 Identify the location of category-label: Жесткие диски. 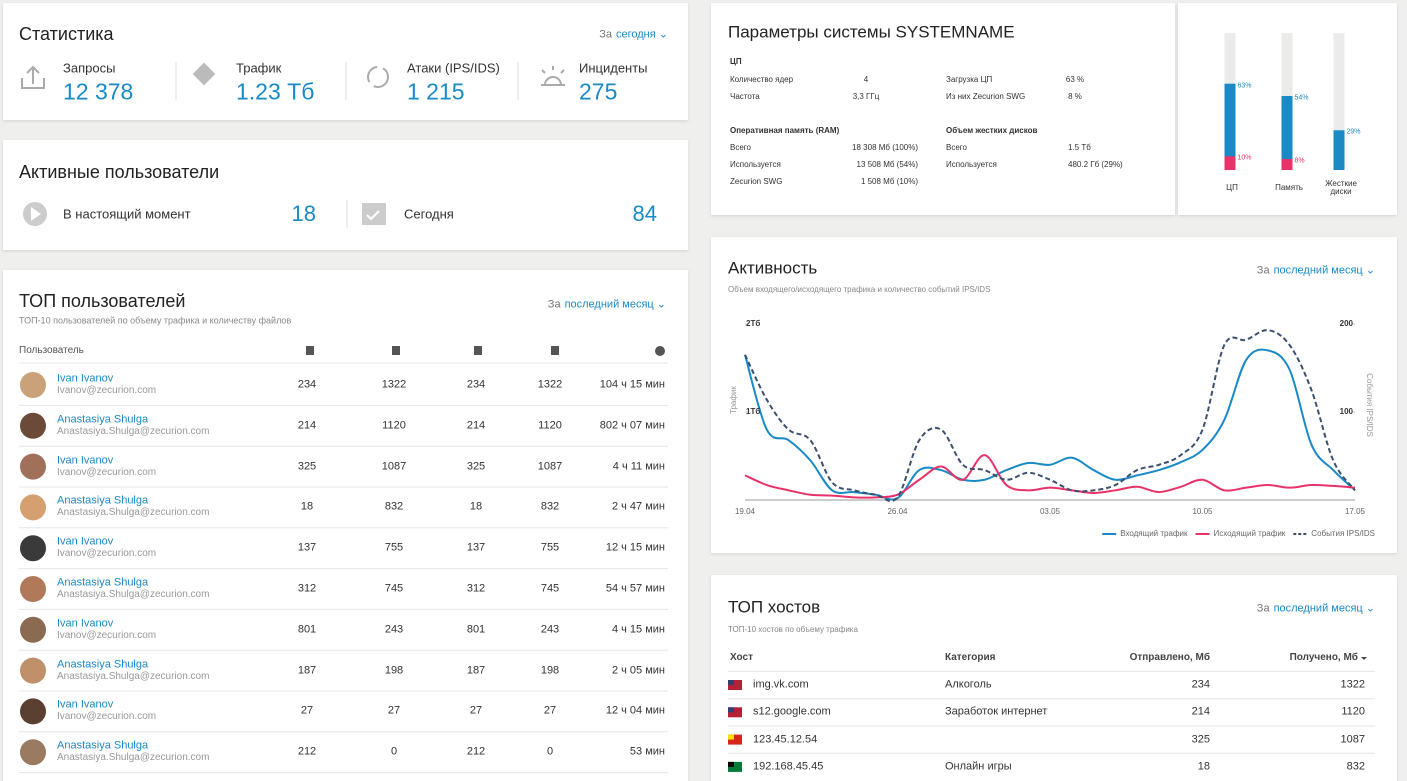
(1341, 187).